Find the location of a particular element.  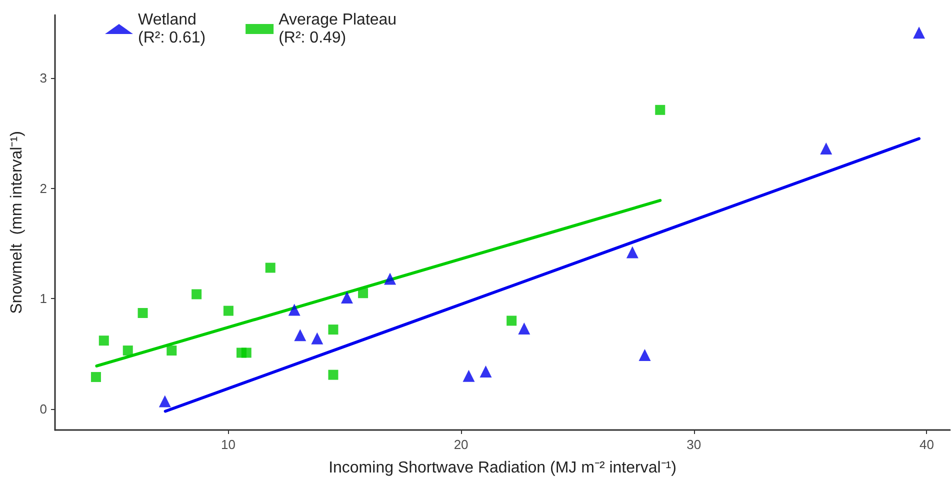

y-tick-label: 2 is located at coordinates (43, 188).